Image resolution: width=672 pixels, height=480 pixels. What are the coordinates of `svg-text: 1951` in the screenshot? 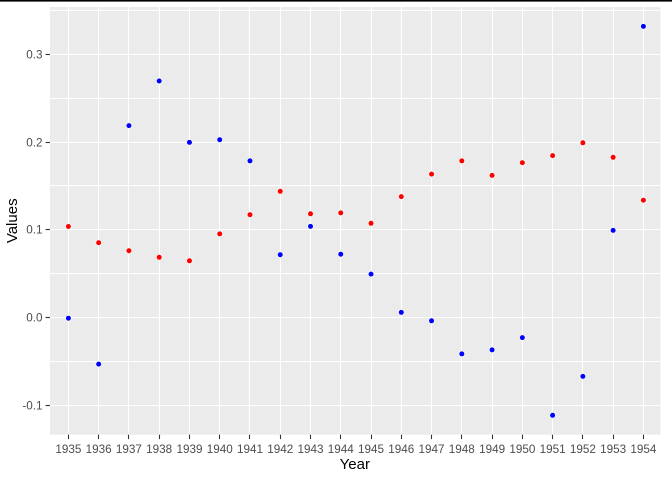 It's located at (553, 449).